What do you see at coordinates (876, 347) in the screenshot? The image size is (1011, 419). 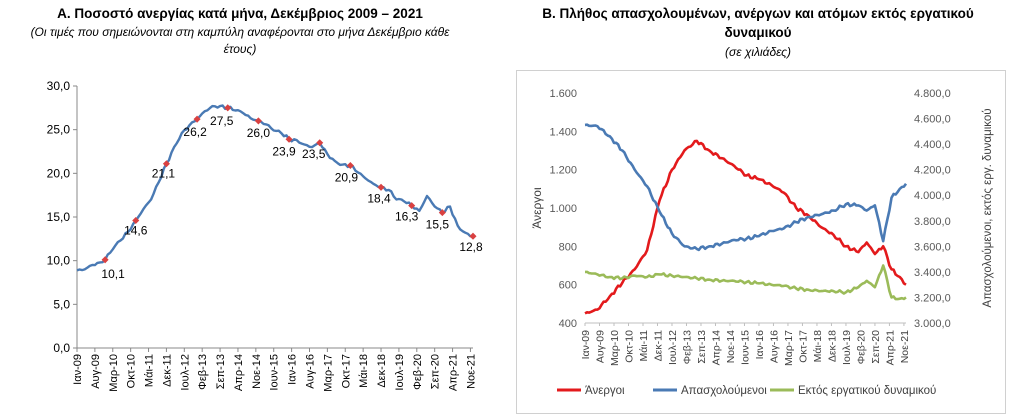 I see `chart-b-x-tick-label: Σεπ-20` at bounding box center [876, 347].